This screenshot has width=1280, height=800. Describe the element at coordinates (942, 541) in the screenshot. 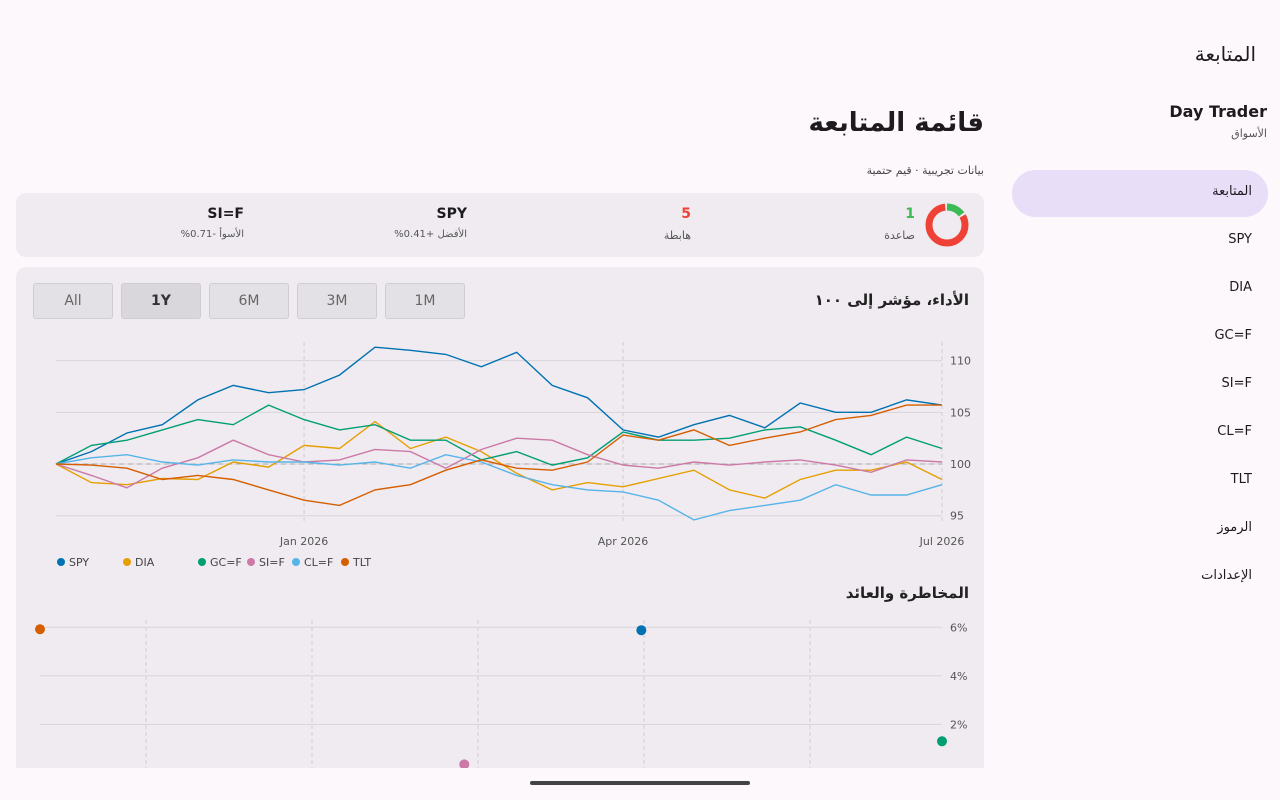

I see `x-tick-label: Jul 2026` at that location.